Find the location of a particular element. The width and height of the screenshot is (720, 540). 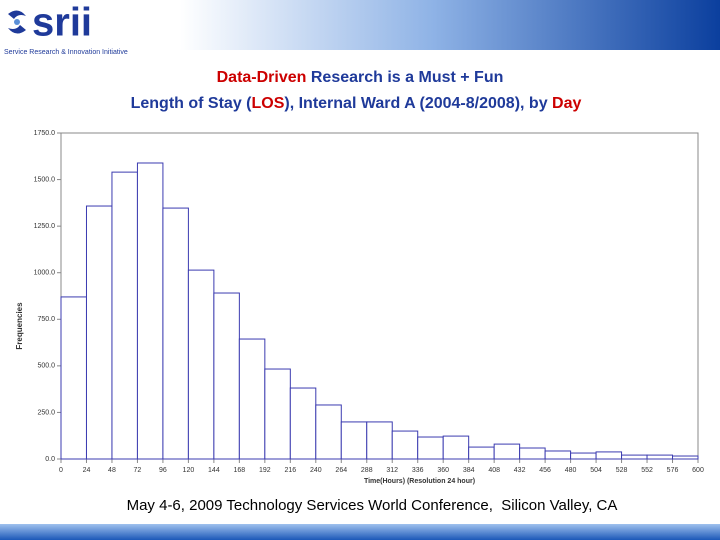

y-tick-label: 750.0 is located at coordinates (46, 319).